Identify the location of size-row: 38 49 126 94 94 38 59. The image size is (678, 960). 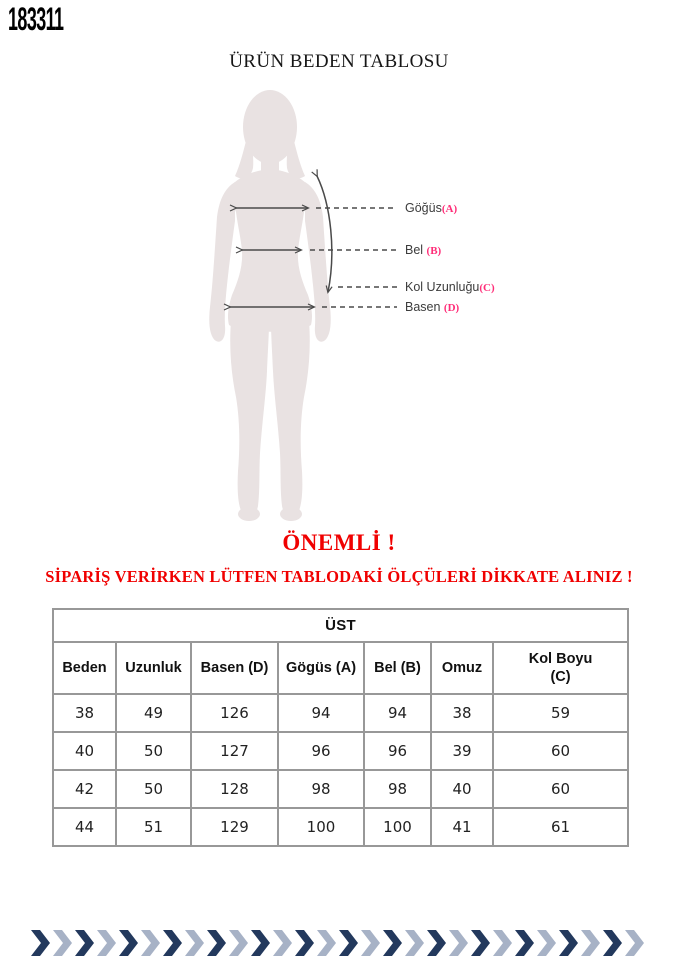
(341, 713).